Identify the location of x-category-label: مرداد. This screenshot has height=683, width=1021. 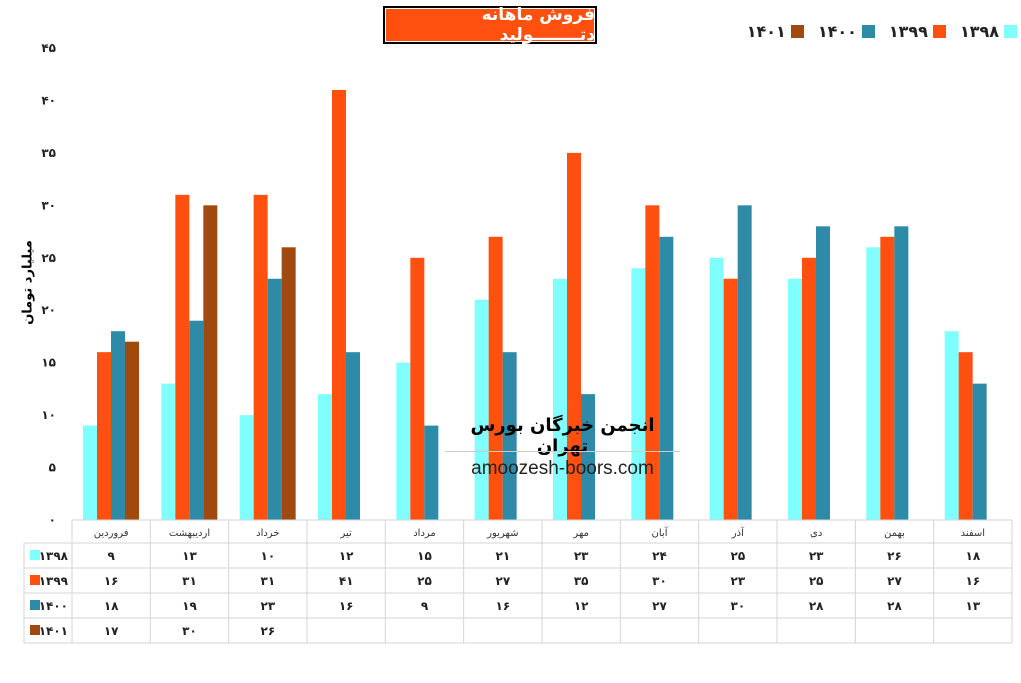
(424, 533).